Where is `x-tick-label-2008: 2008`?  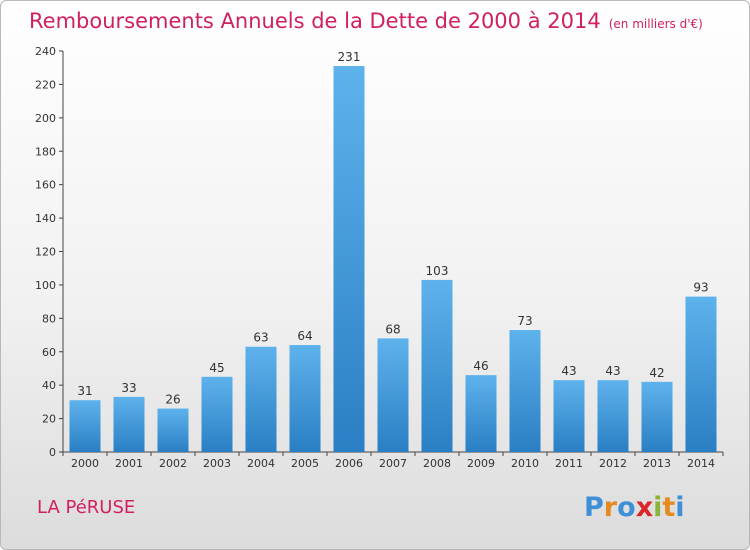
x-tick-label-2008: 2008 is located at coordinates (437, 463).